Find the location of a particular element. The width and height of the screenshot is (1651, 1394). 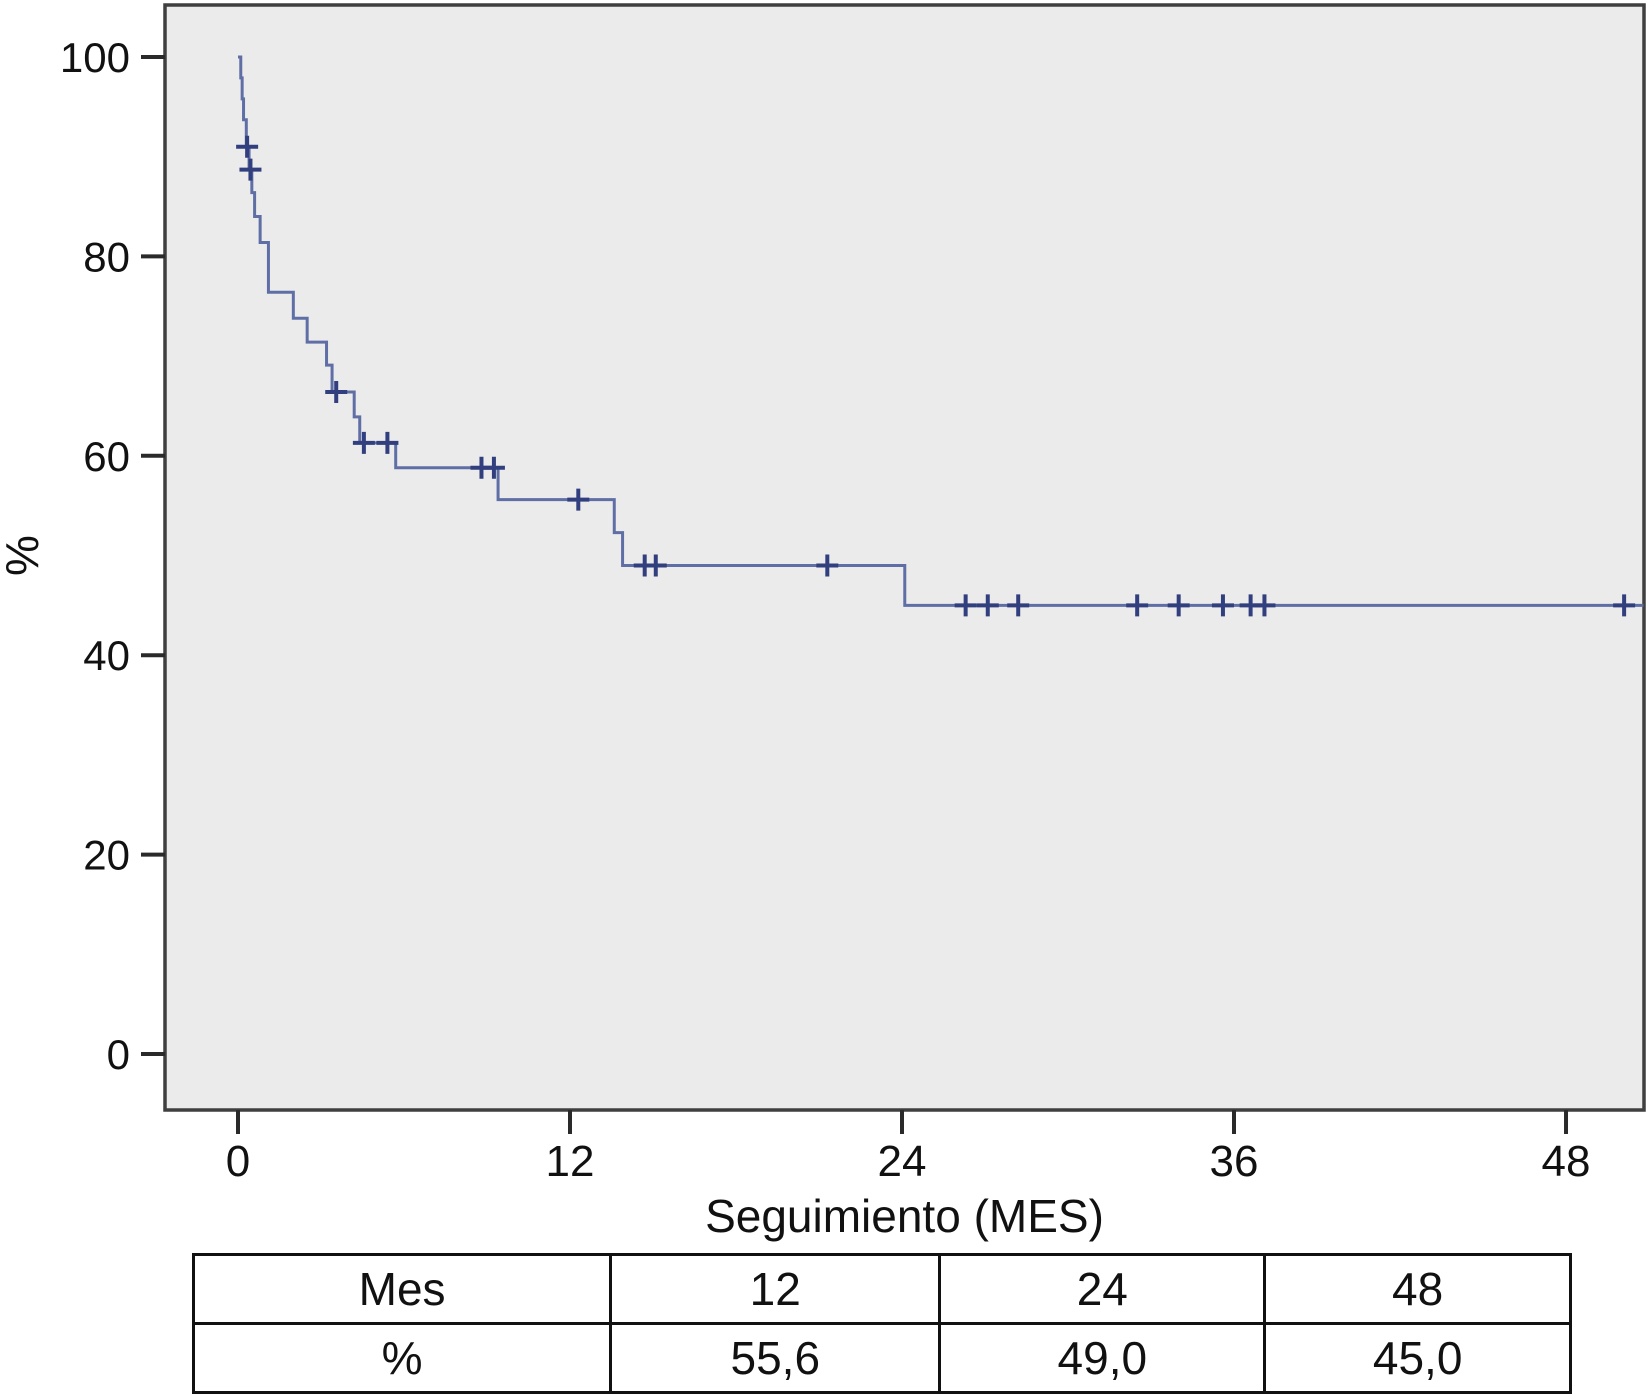

table-cell-percent-48: 45,0 is located at coordinates (1417, 1358).